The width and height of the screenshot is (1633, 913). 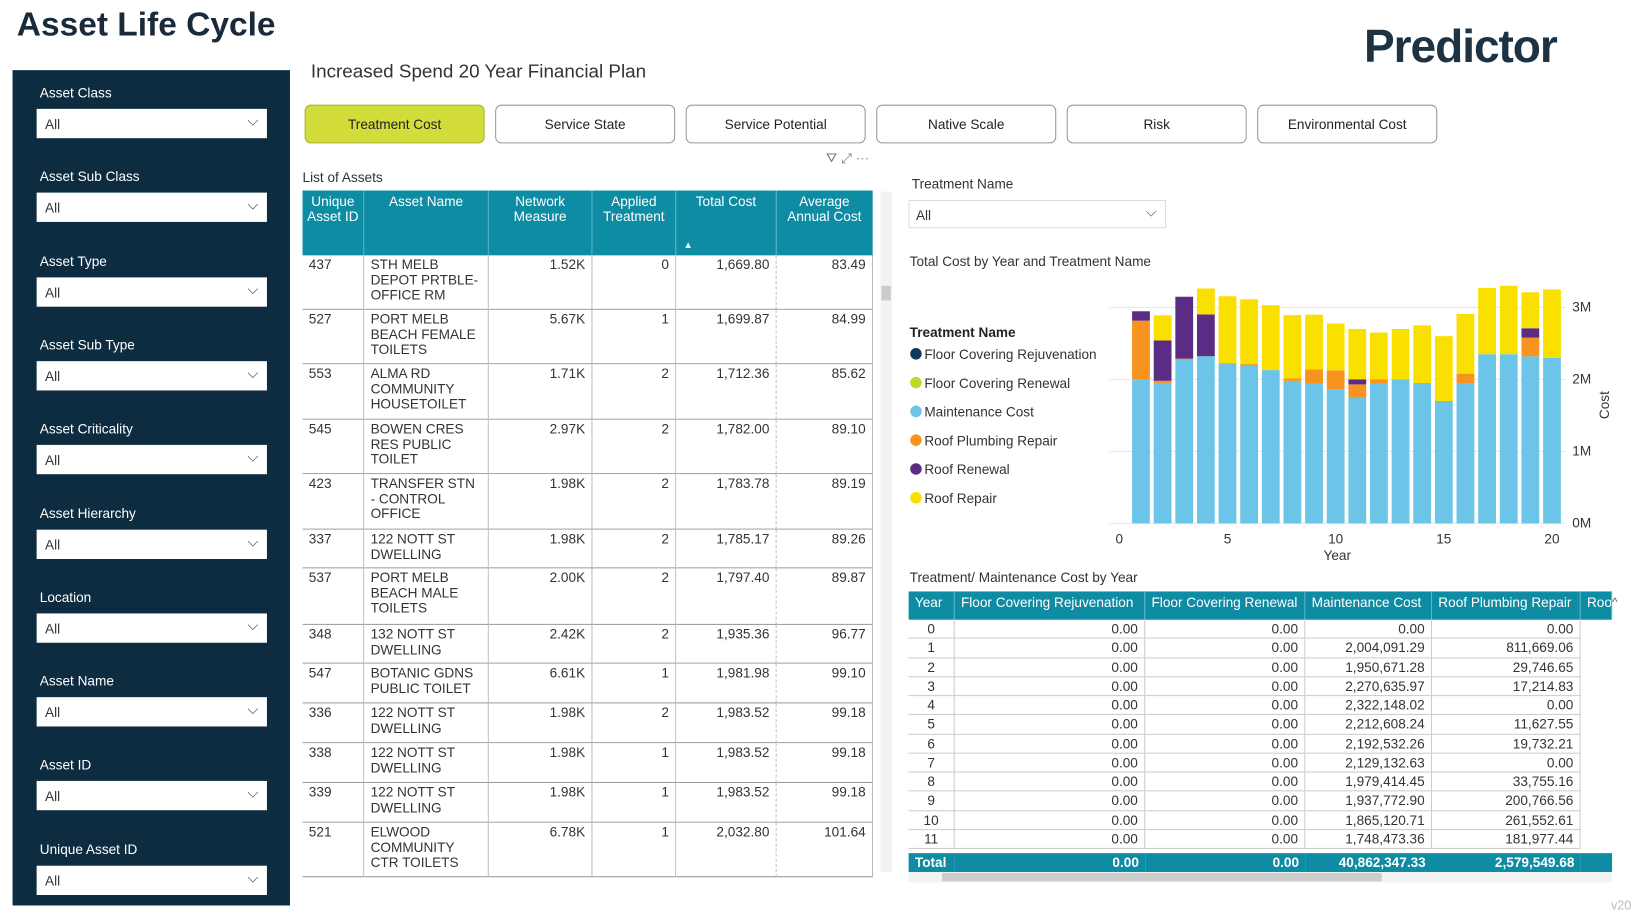 What do you see at coordinates (931, 839) in the screenshot?
I see `table-cell: 11` at bounding box center [931, 839].